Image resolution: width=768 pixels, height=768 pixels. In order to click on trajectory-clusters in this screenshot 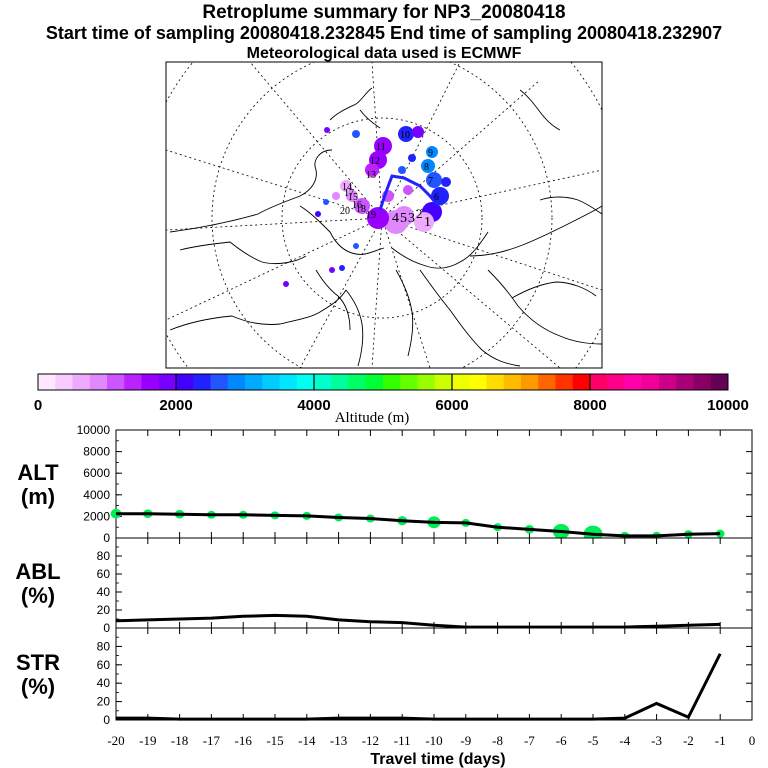, I will do `click(367, 206)`.